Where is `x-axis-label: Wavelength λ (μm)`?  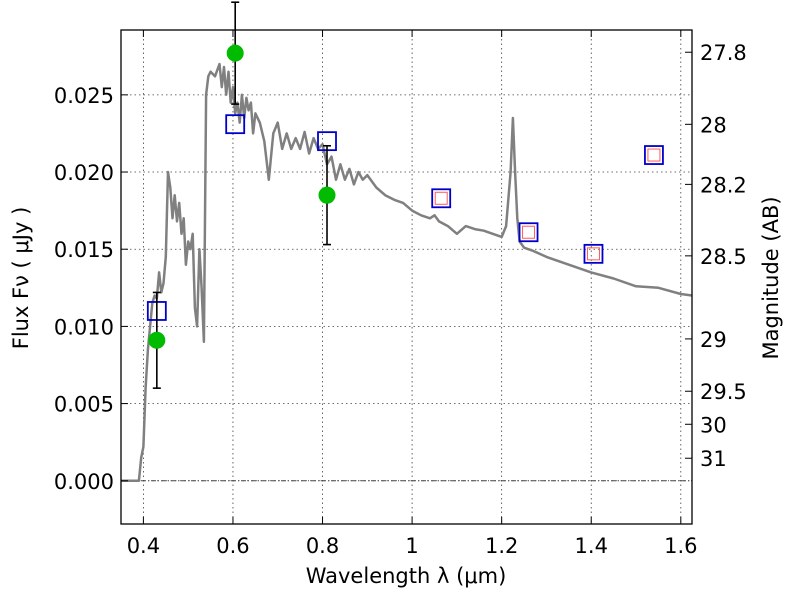 x-axis-label: Wavelength λ (μm) is located at coordinates (406, 576).